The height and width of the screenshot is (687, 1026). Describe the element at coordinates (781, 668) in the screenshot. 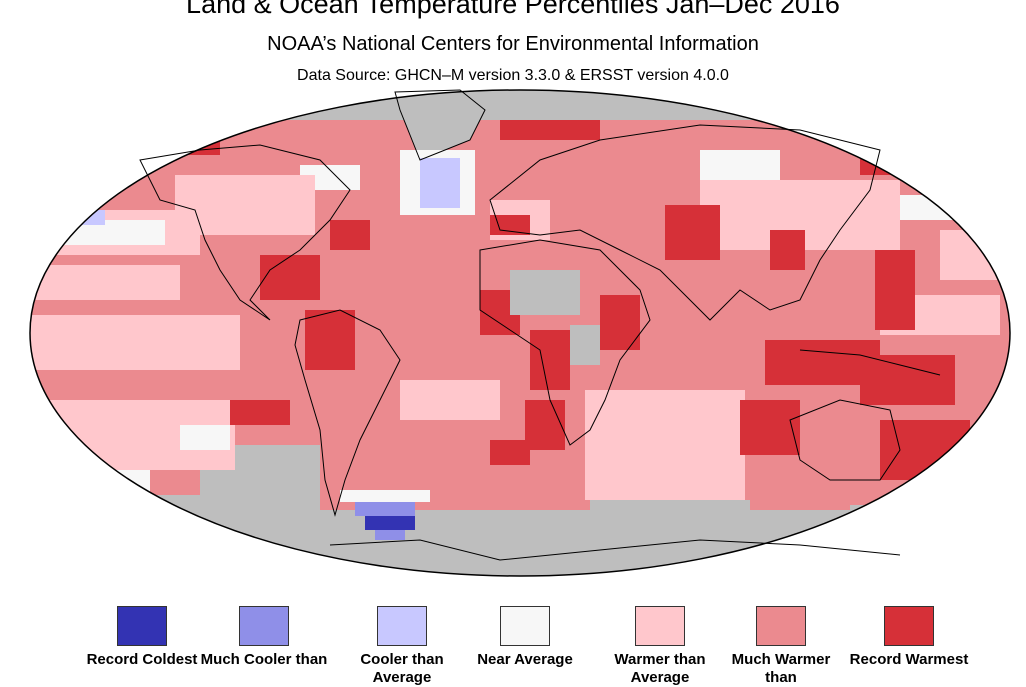

I see `legend-label-much-warmer: Much Warmer than` at that location.